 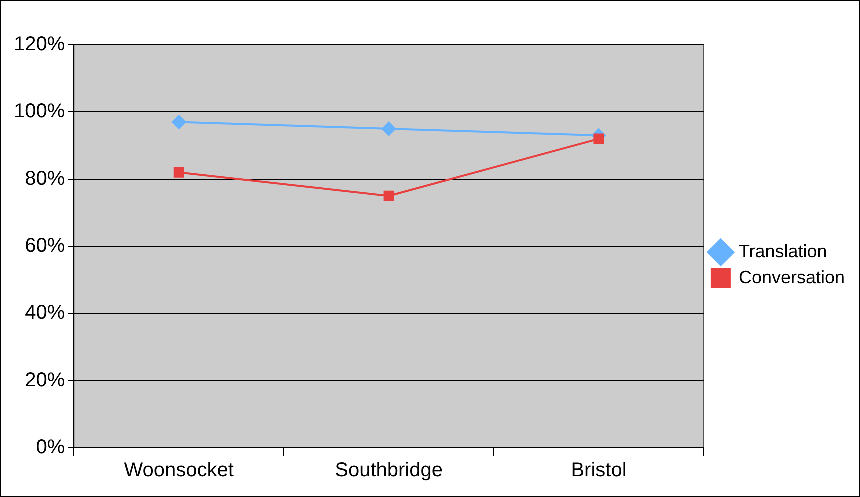 What do you see at coordinates (599, 471) in the screenshot?
I see `x-tick-label: Bristol` at bounding box center [599, 471].